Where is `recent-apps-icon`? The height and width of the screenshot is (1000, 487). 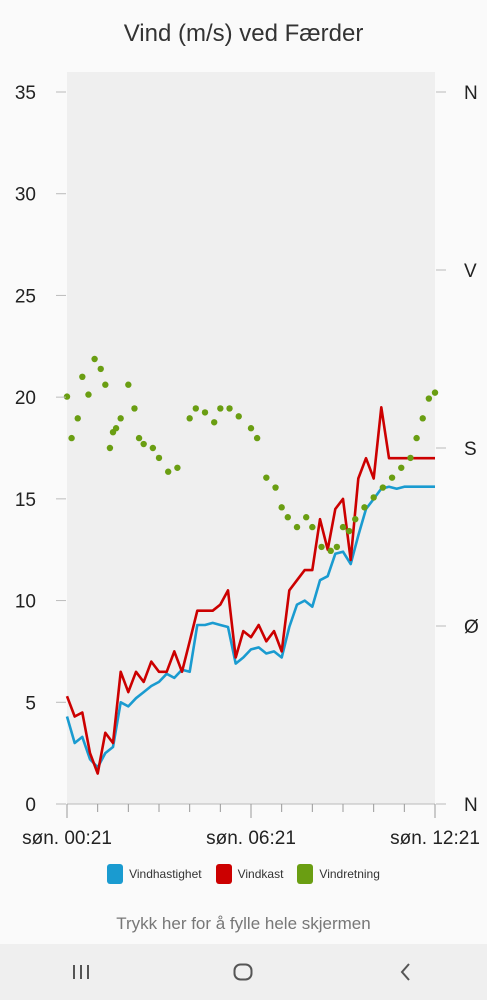 recent-apps-icon is located at coordinates (81, 972).